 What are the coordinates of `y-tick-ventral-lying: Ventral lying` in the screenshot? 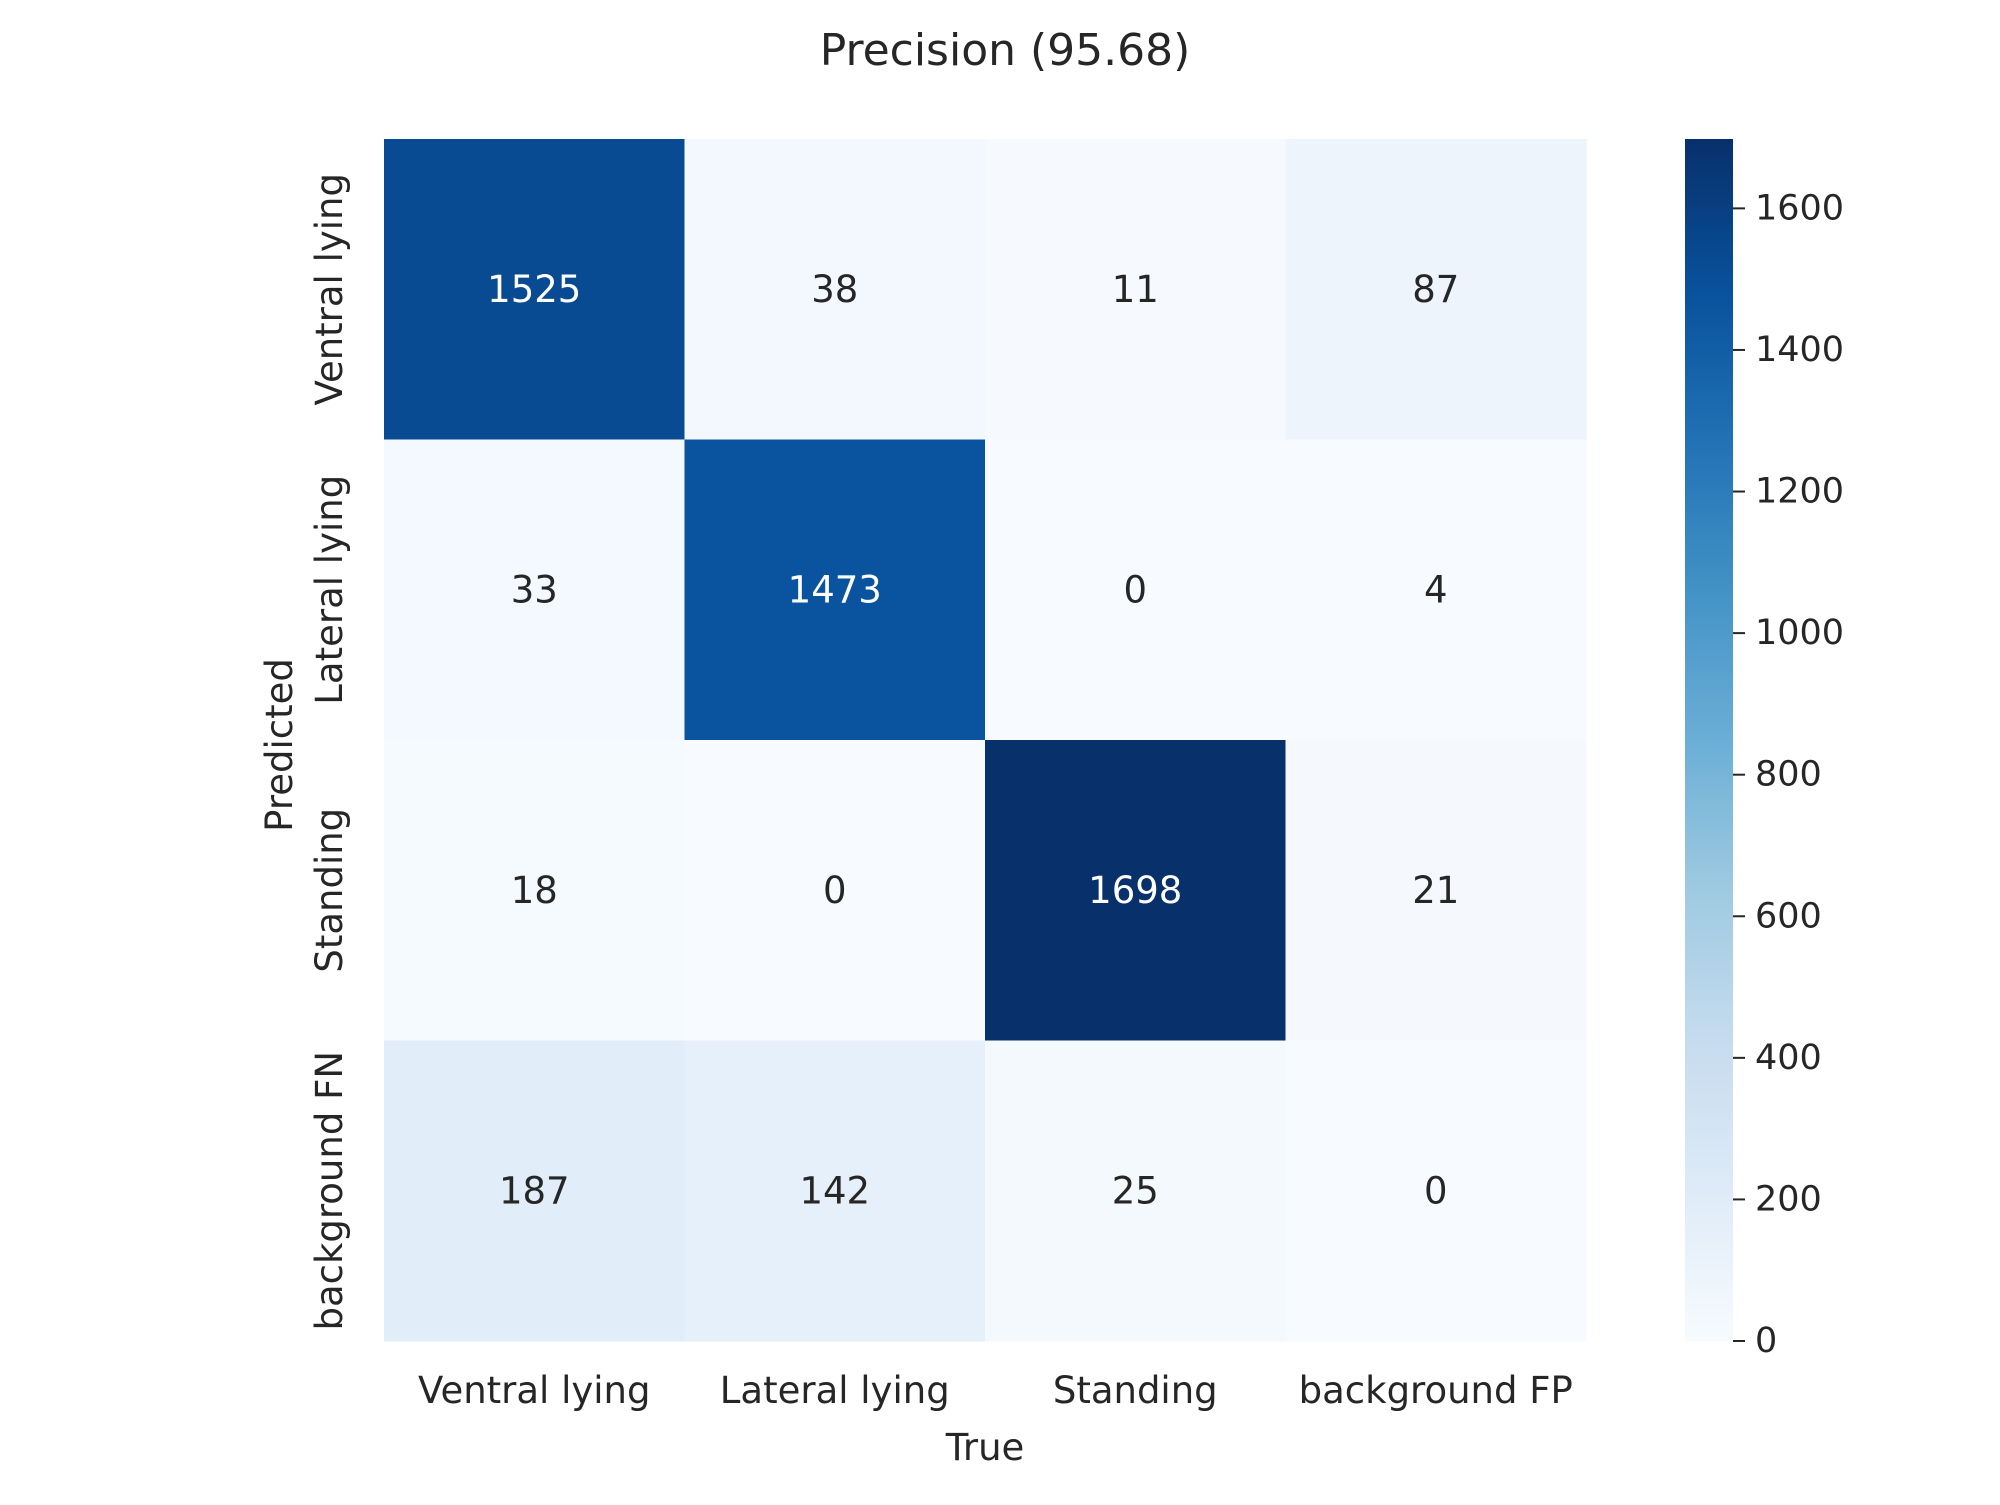 It's located at (329, 289).